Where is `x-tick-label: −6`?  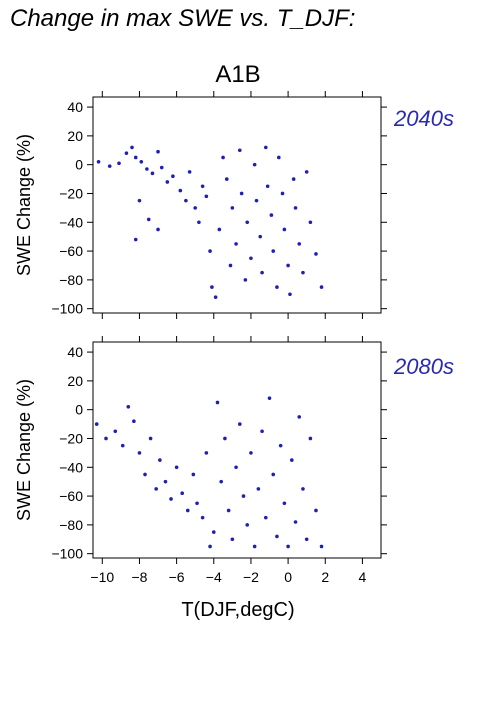 x-tick-label: −6 is located at coordinates (177, 577).